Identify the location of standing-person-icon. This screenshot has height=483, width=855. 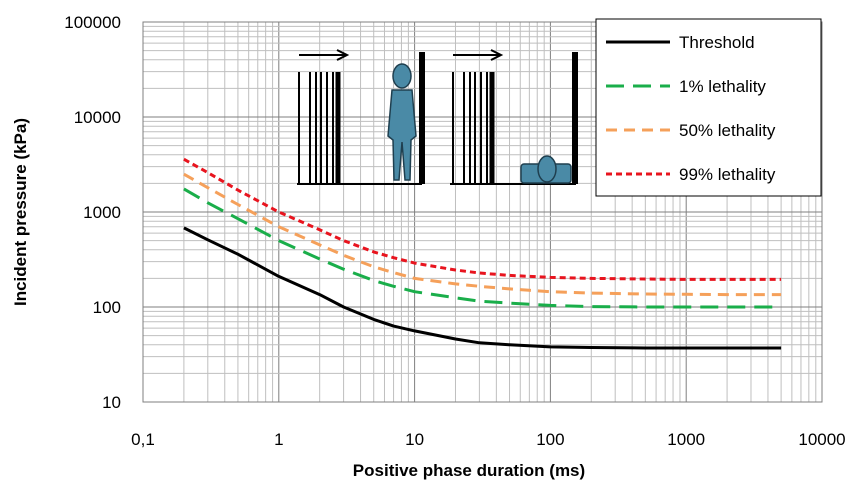
(402, 122).